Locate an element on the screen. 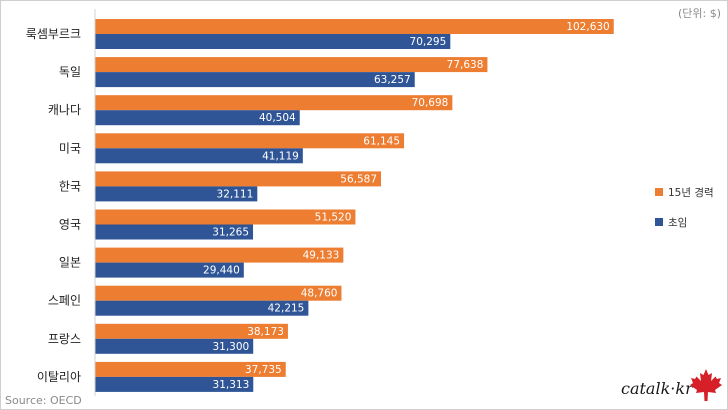  value-label-starting-5: 31,265 is located at coordinates (230, 233).